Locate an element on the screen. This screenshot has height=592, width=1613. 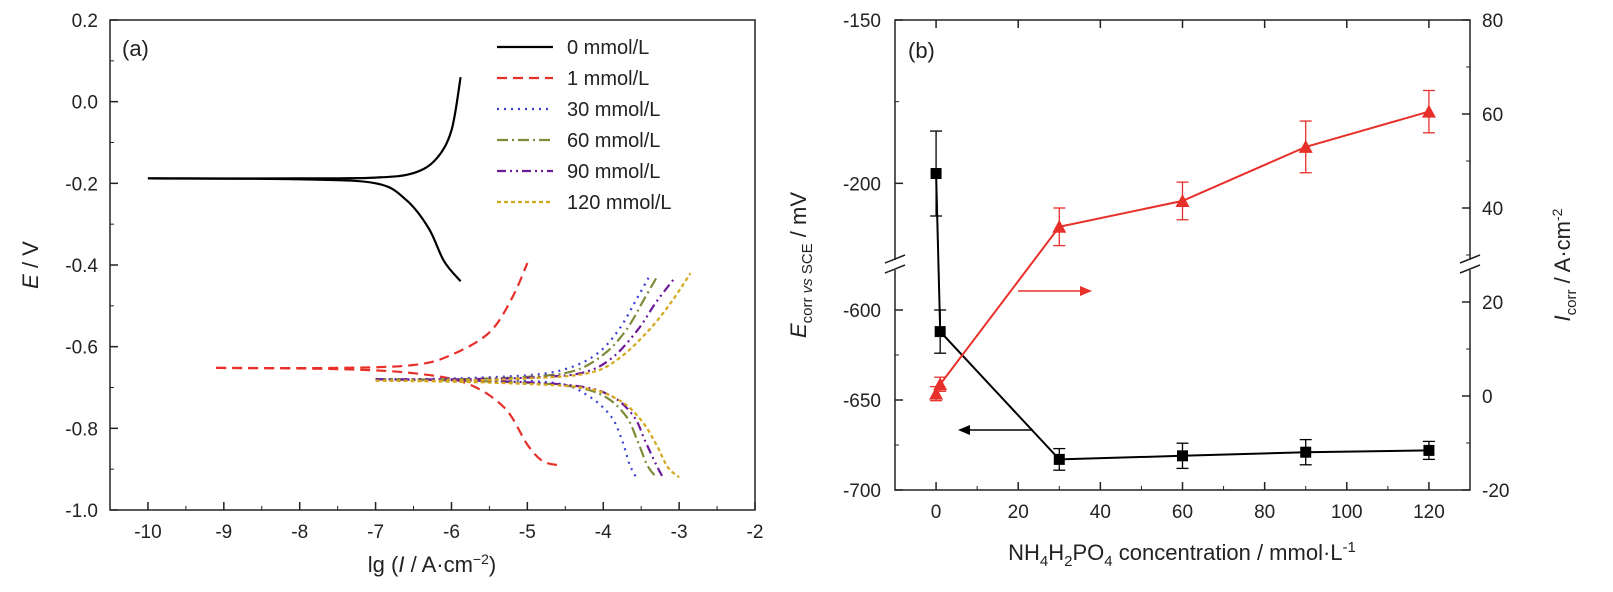
left-y-tick-label: -650 is located at coordinates (862, 401).